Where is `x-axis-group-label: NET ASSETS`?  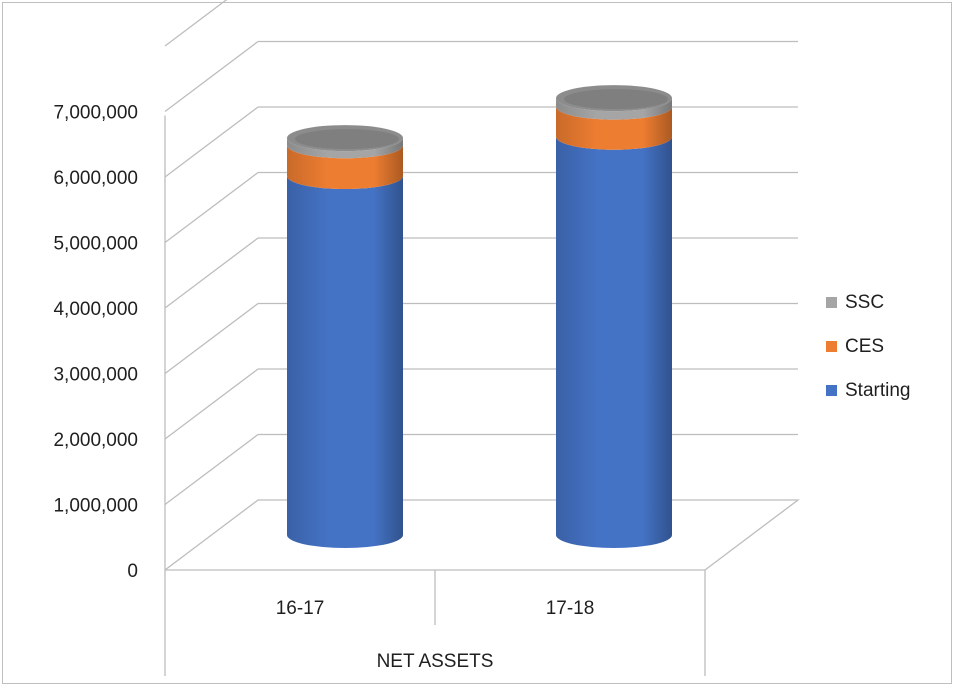
x-axis-group-label: NET ASSETS is located at coordinates (435, 661).